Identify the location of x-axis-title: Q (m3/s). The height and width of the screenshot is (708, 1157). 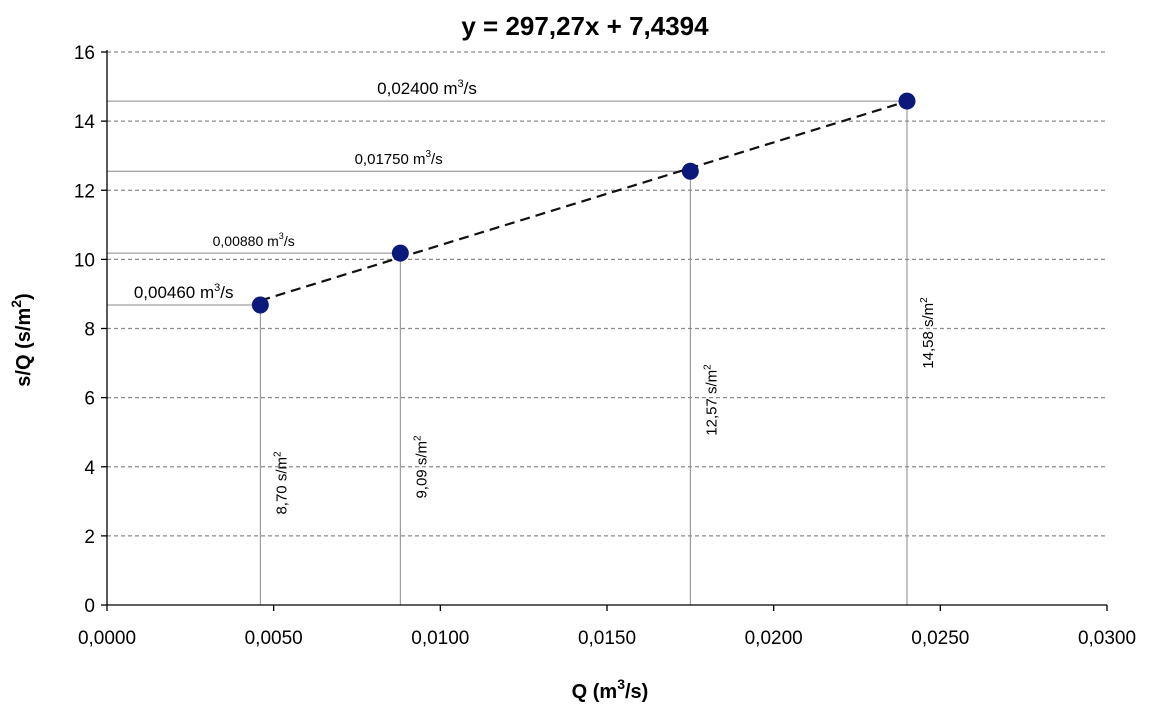
(610, 689).